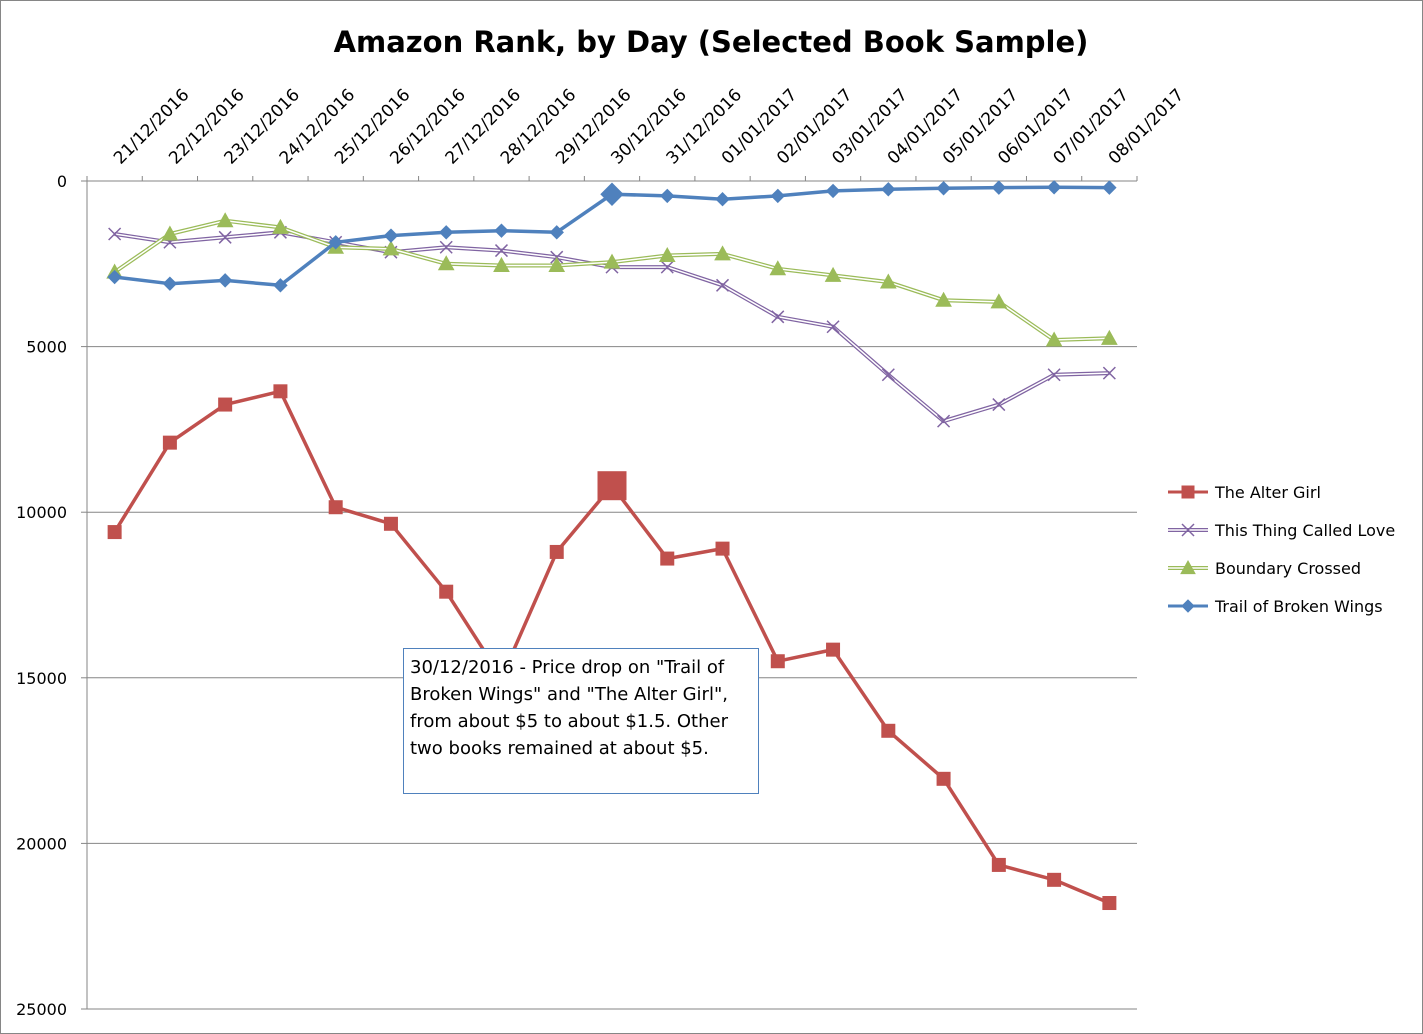 This screenshot has width=1423, height=1034. I want to click on y-tick-label: 20000, so click(41, 843).